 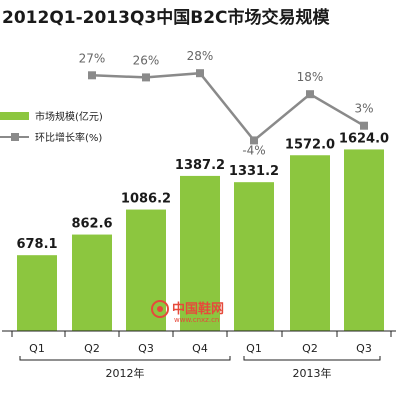 I want to click on growth-value-label: -4%, so click(x=253, y=150).